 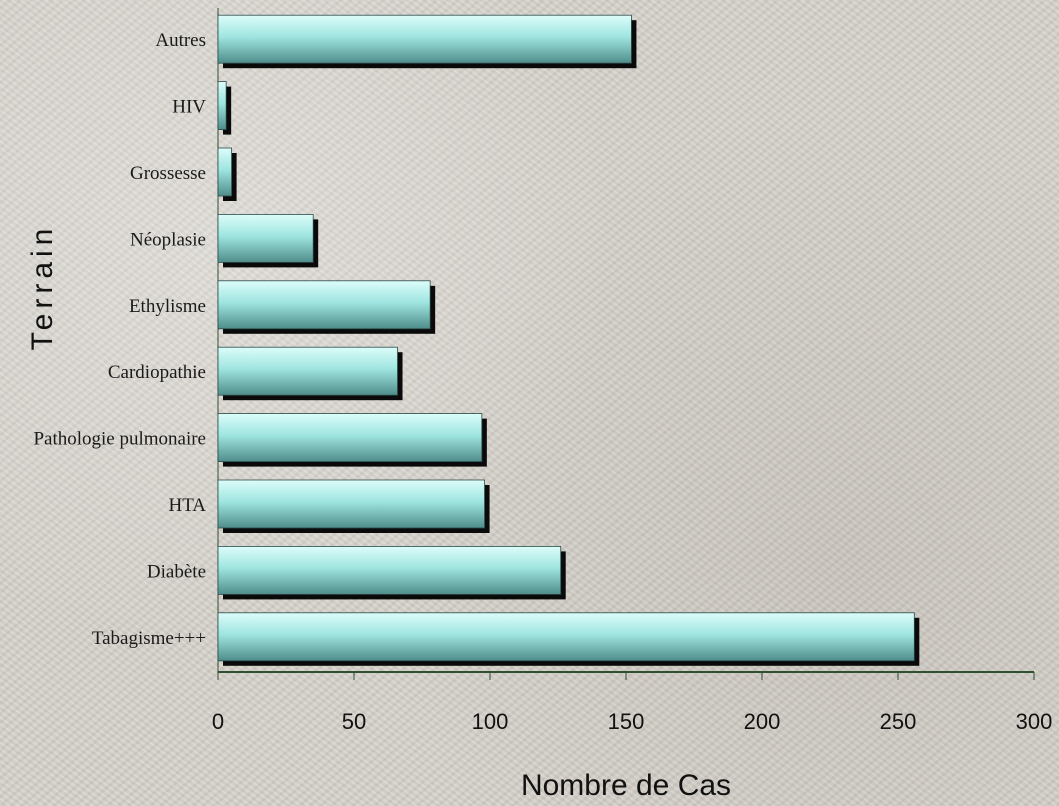 I want to click on category-label: Grossesse, so click(x=168, y=173).